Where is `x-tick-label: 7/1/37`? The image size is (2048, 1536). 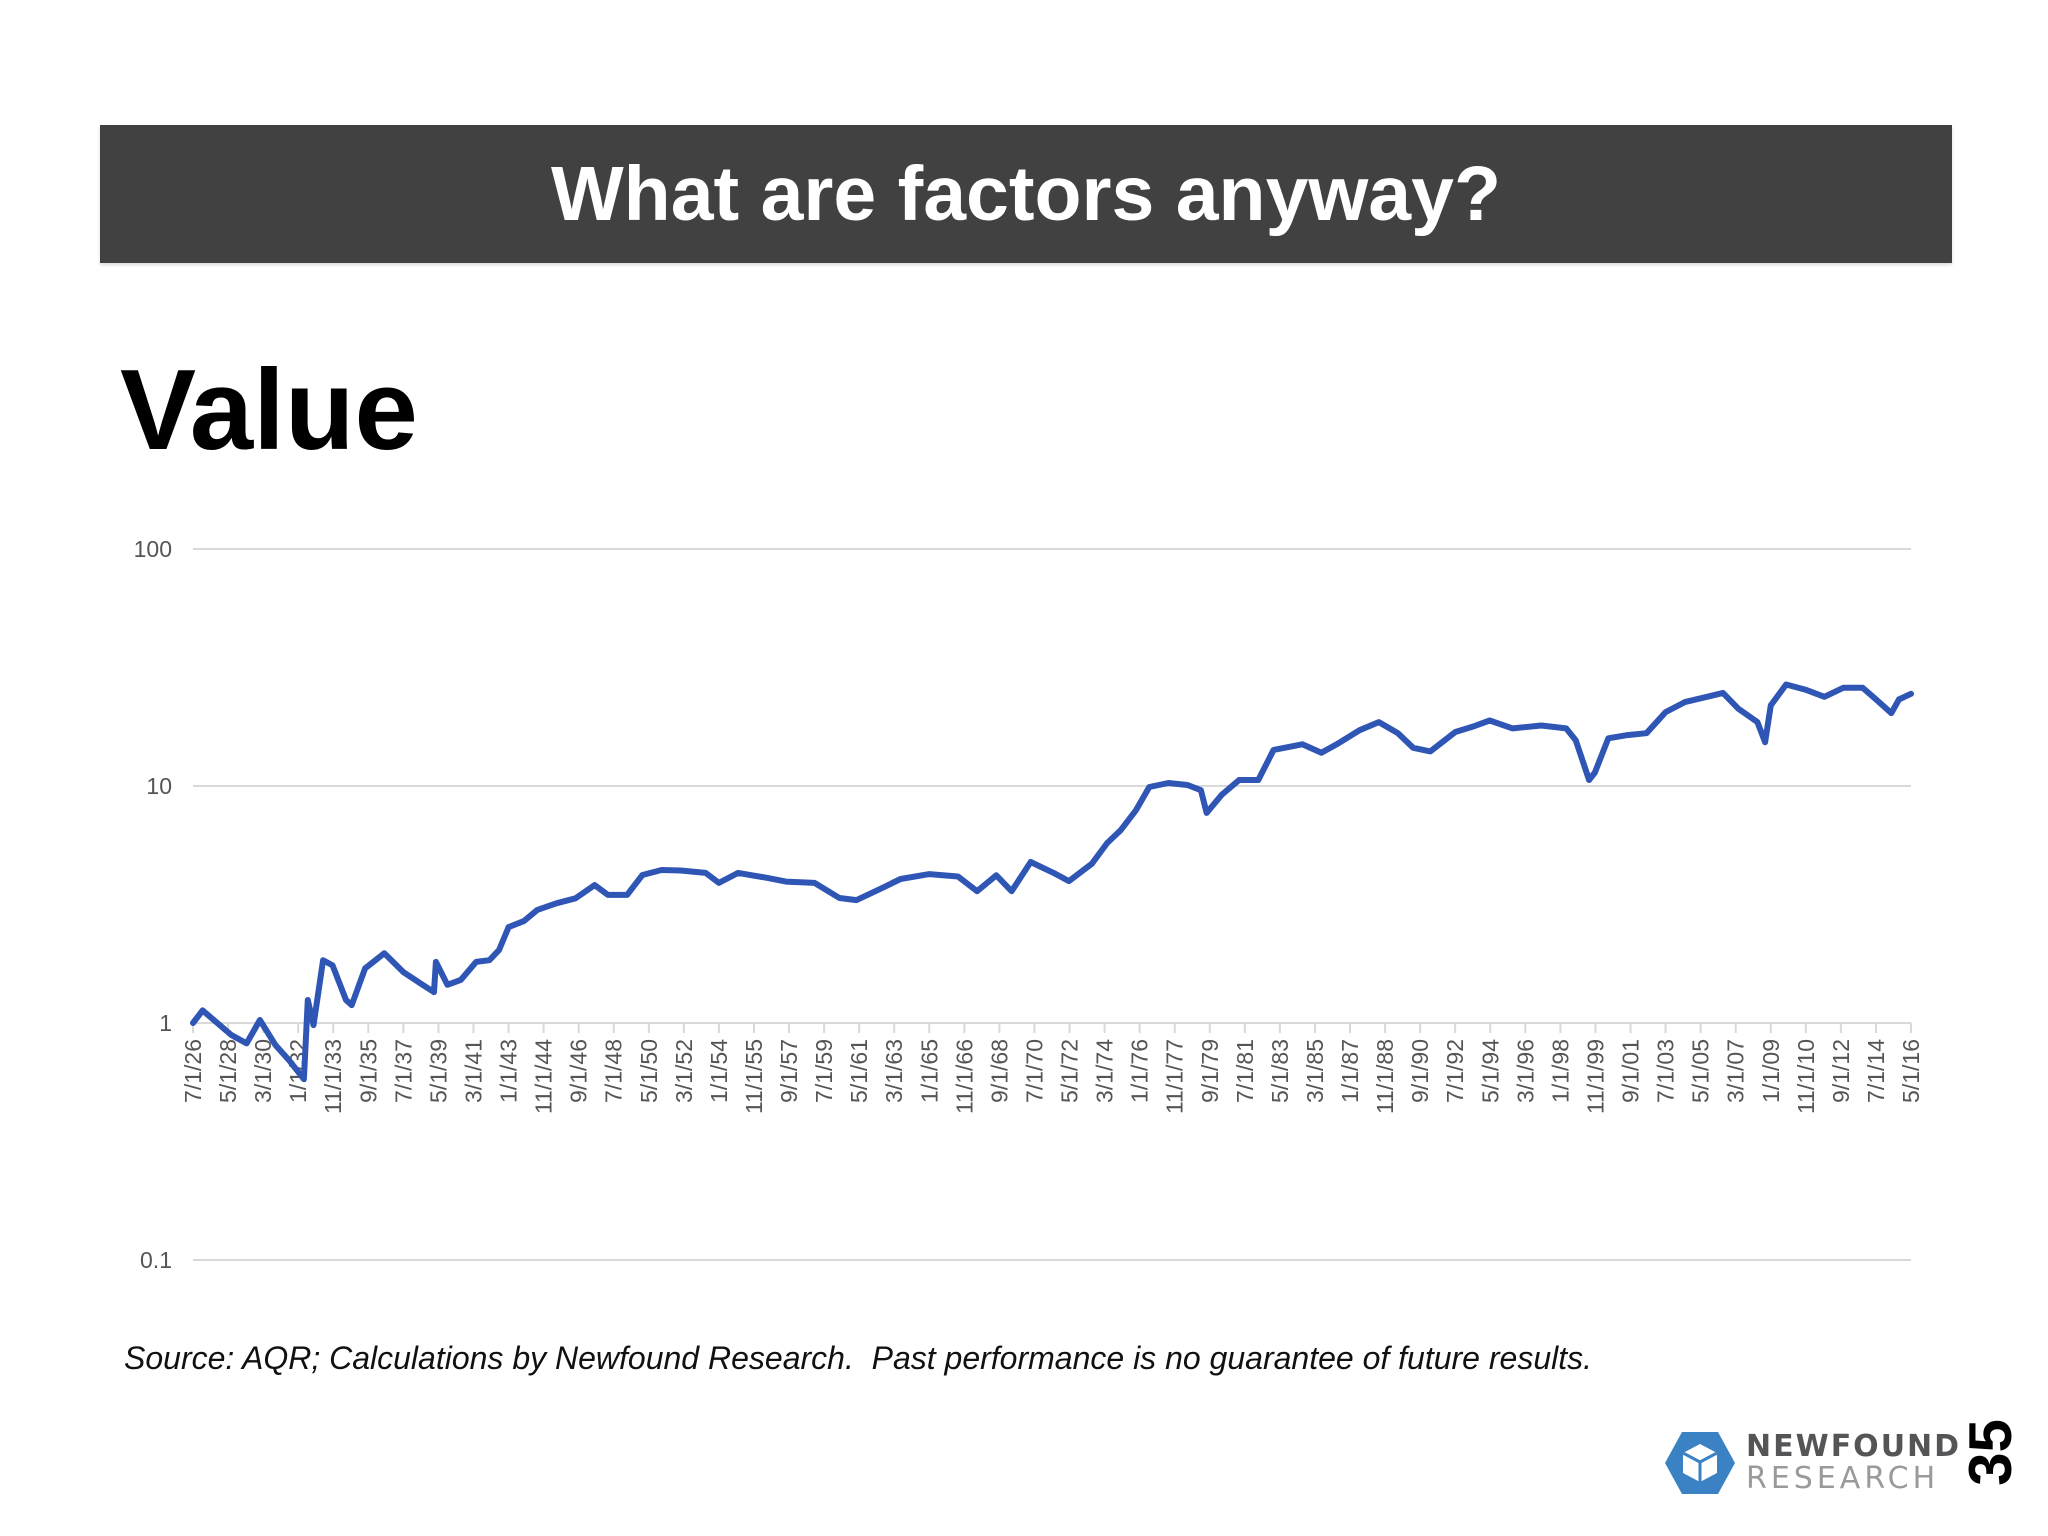
x-tick-label: 7/1/37 is located at coordinates (403, 1071).